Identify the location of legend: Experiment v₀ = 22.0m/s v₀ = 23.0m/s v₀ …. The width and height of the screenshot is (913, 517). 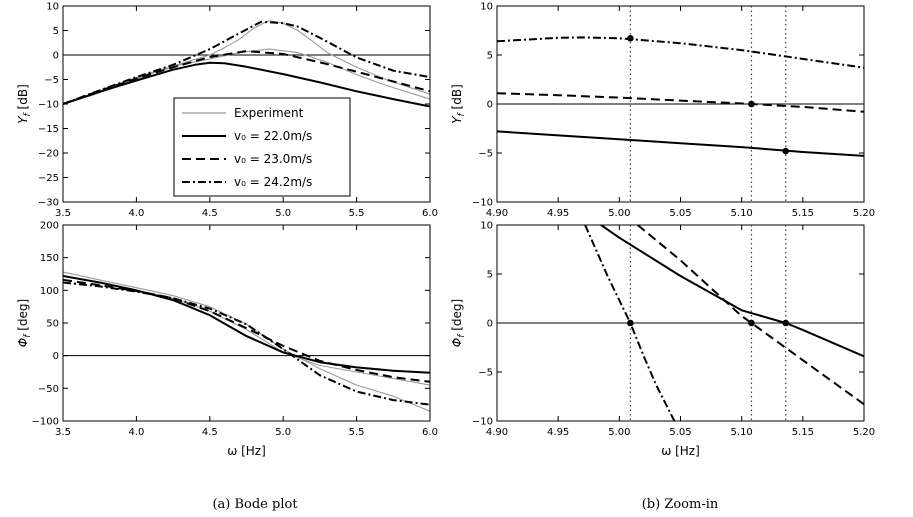
(262, 147).